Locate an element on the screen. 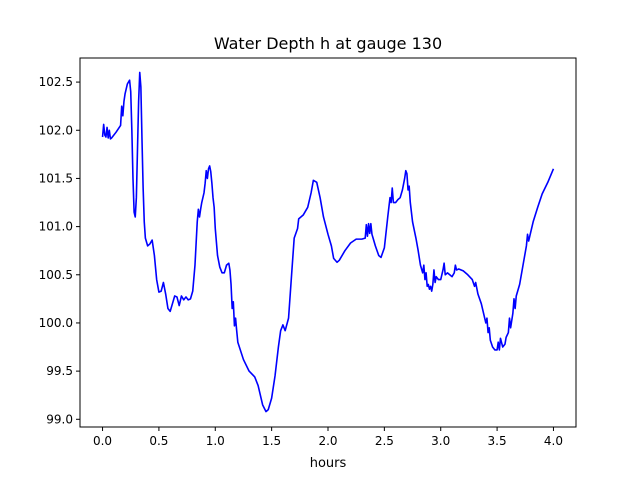 The width and height of the screenshot is (640, 480). x-tick-label: 0.0 is located at coordinates (102, 441).